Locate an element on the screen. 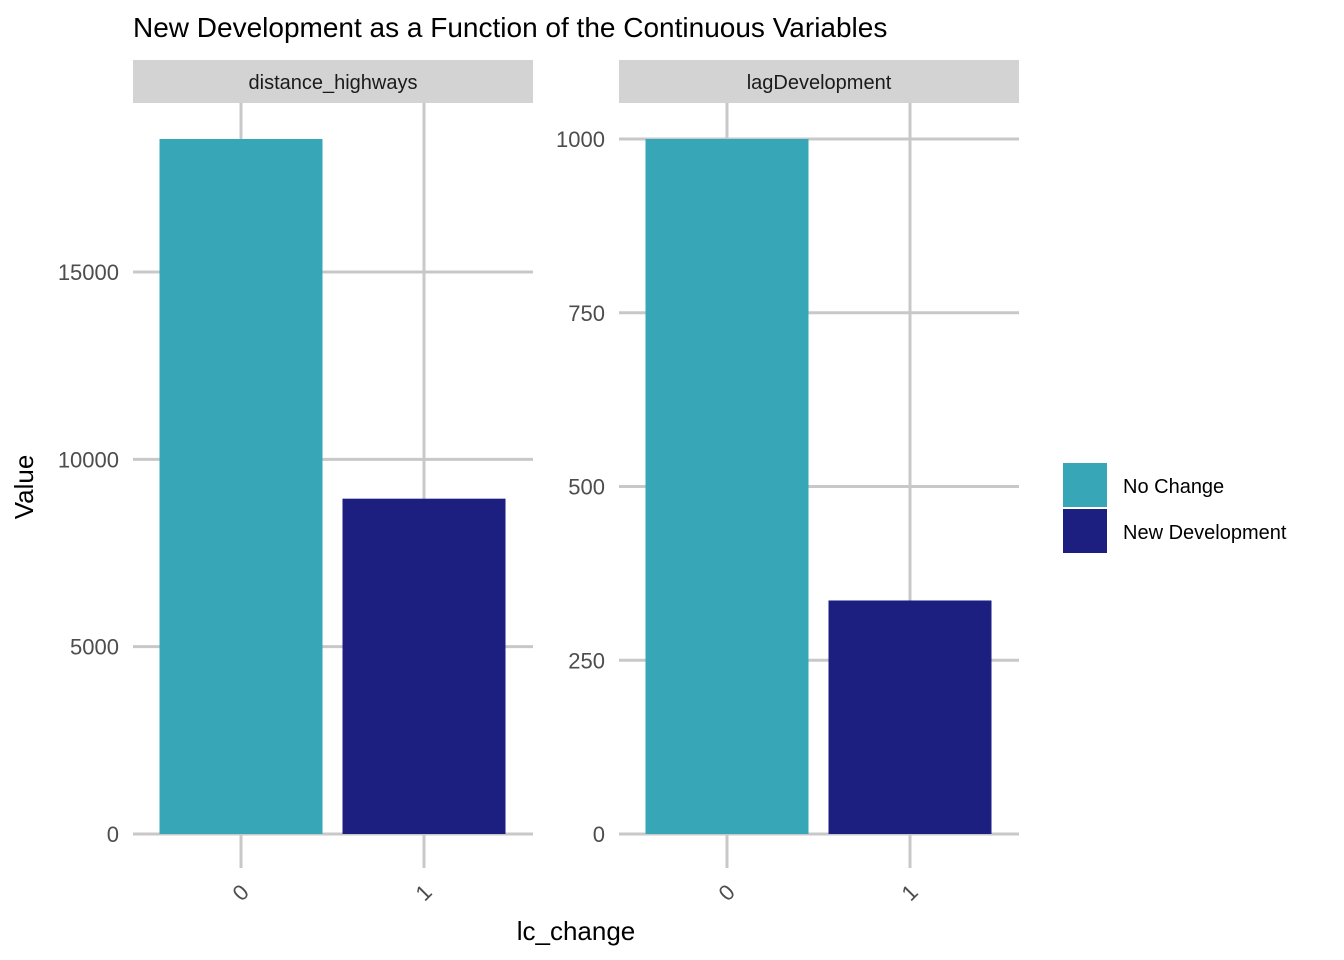 This screenshot has height=960, width=1344. y-tick-label: 5000 is located at coordinates (94, 647).